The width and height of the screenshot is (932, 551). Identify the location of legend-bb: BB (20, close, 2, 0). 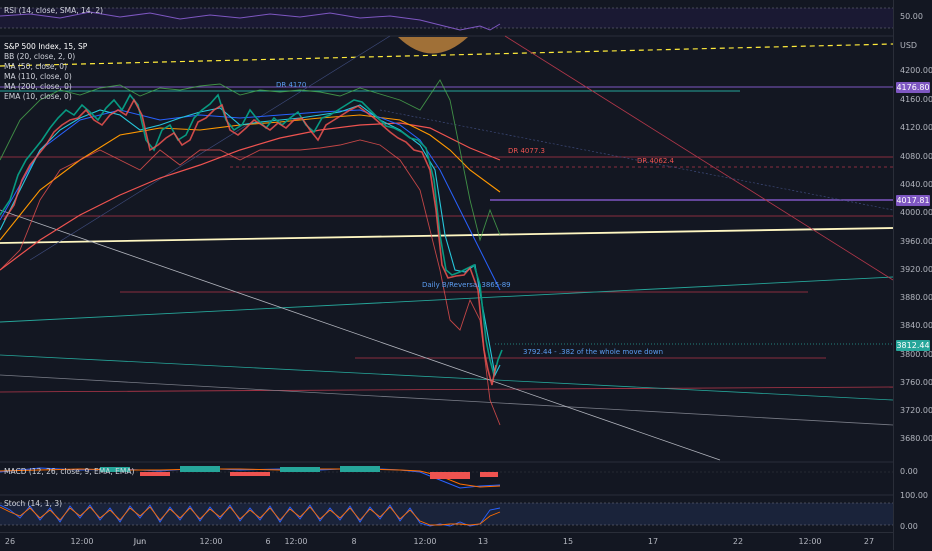
(40, 56).